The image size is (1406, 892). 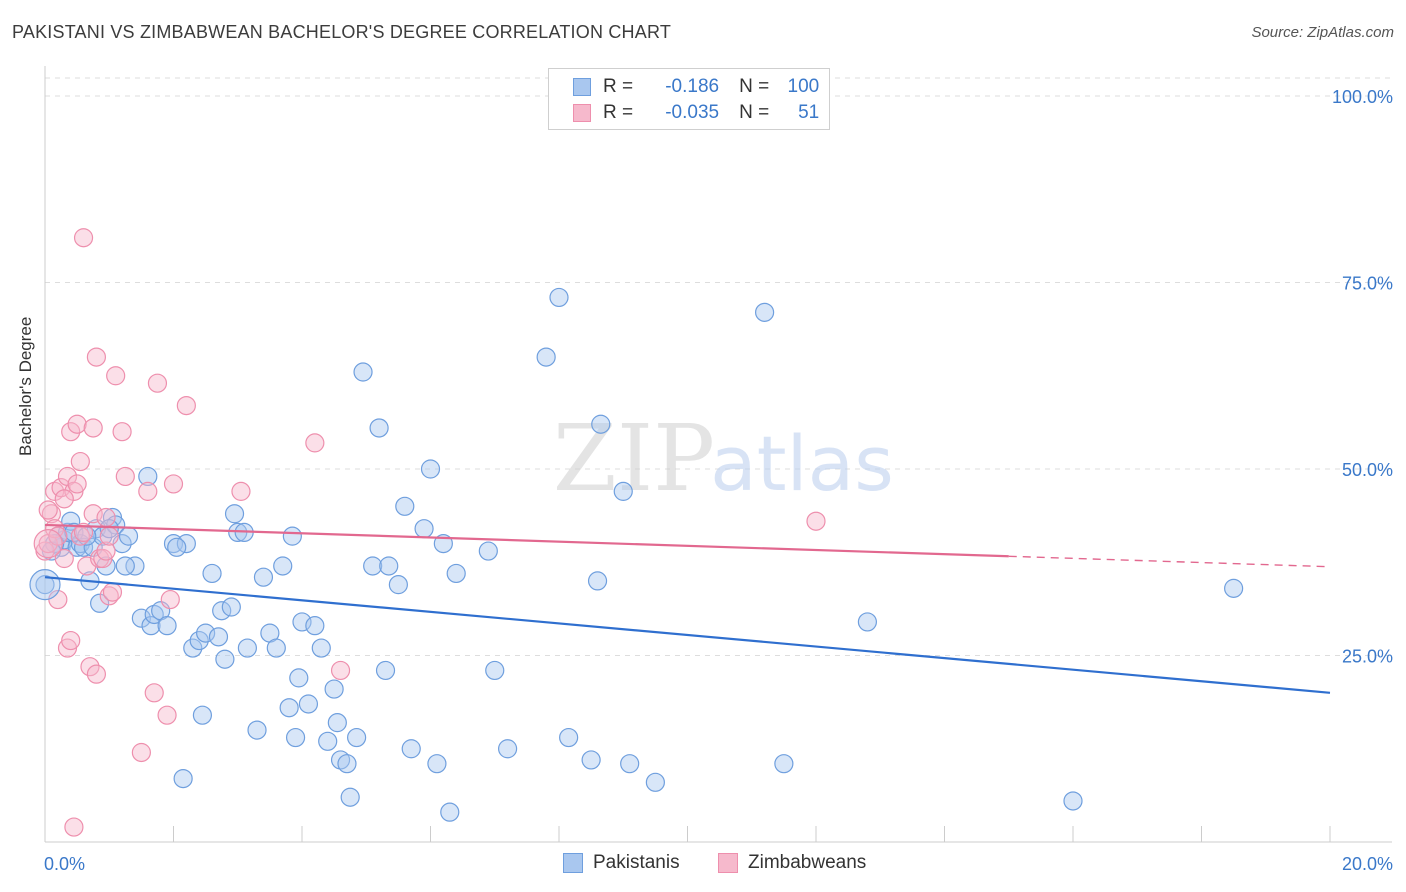 I want to click on watermark-atlas: atlas, so click(x=802, y=463).